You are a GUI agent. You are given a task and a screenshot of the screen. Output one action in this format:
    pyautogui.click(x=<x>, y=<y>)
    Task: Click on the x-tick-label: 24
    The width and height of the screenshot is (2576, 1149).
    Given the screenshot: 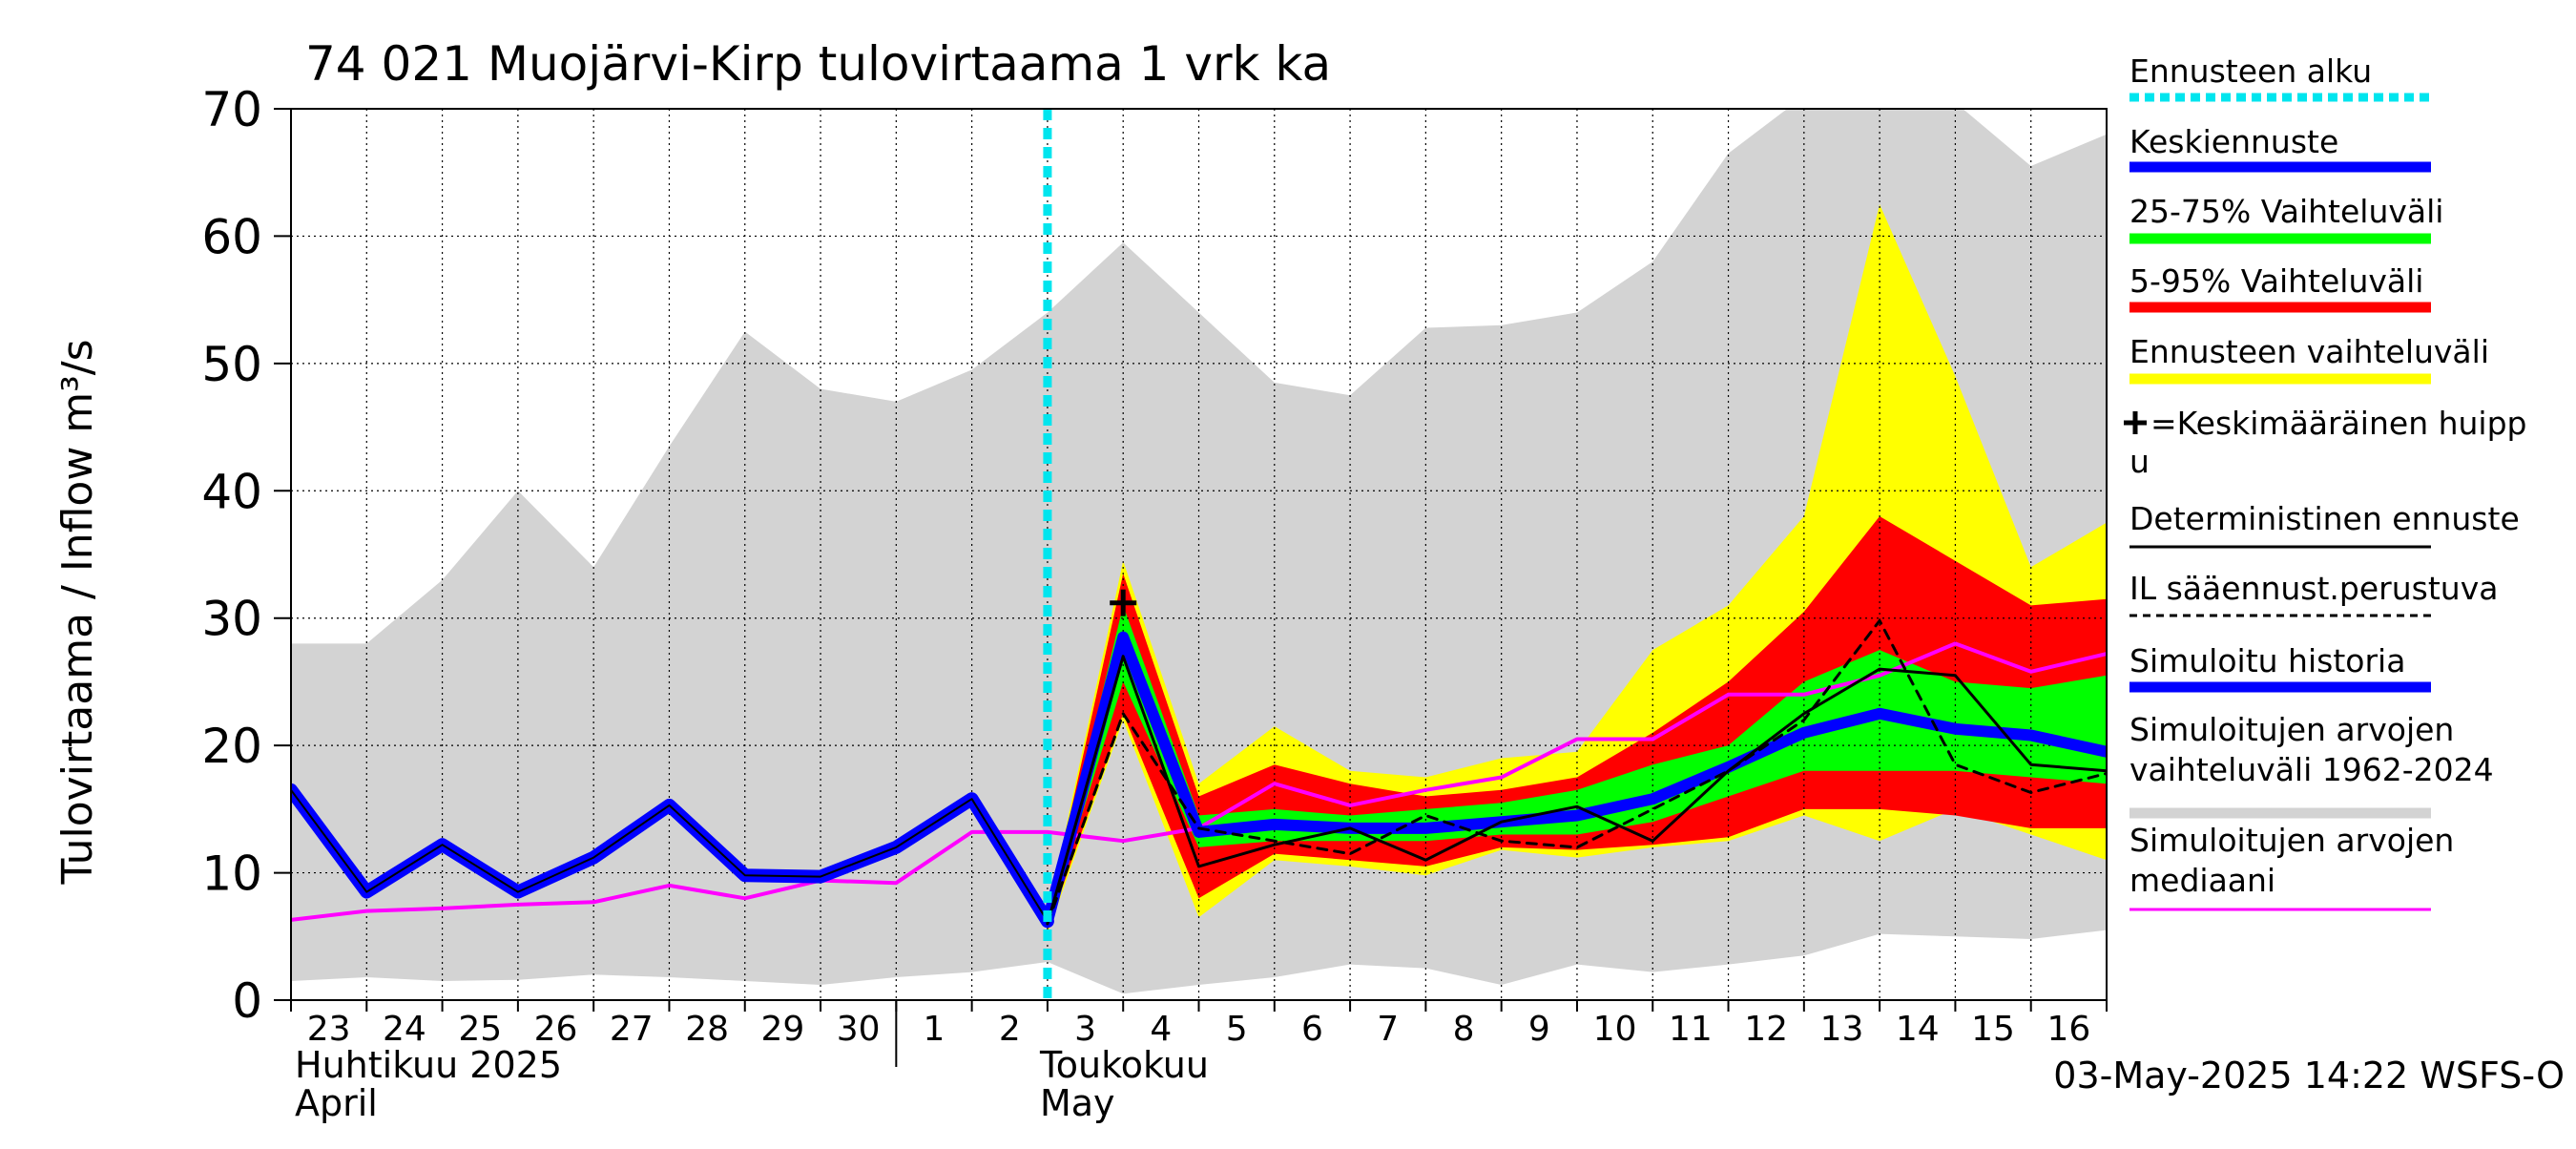 What is the action you would take?
    pyautogui.click(x=404, y=1029)
    